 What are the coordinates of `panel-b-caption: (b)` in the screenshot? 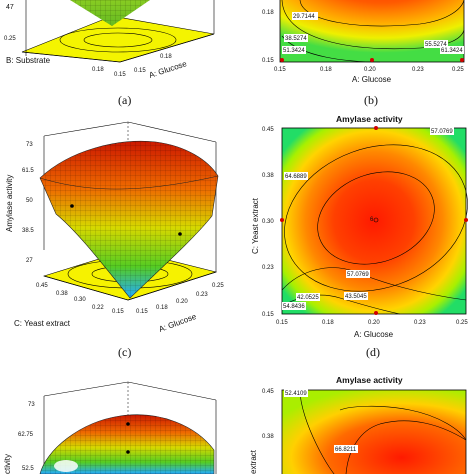 It's located at (371, 100).